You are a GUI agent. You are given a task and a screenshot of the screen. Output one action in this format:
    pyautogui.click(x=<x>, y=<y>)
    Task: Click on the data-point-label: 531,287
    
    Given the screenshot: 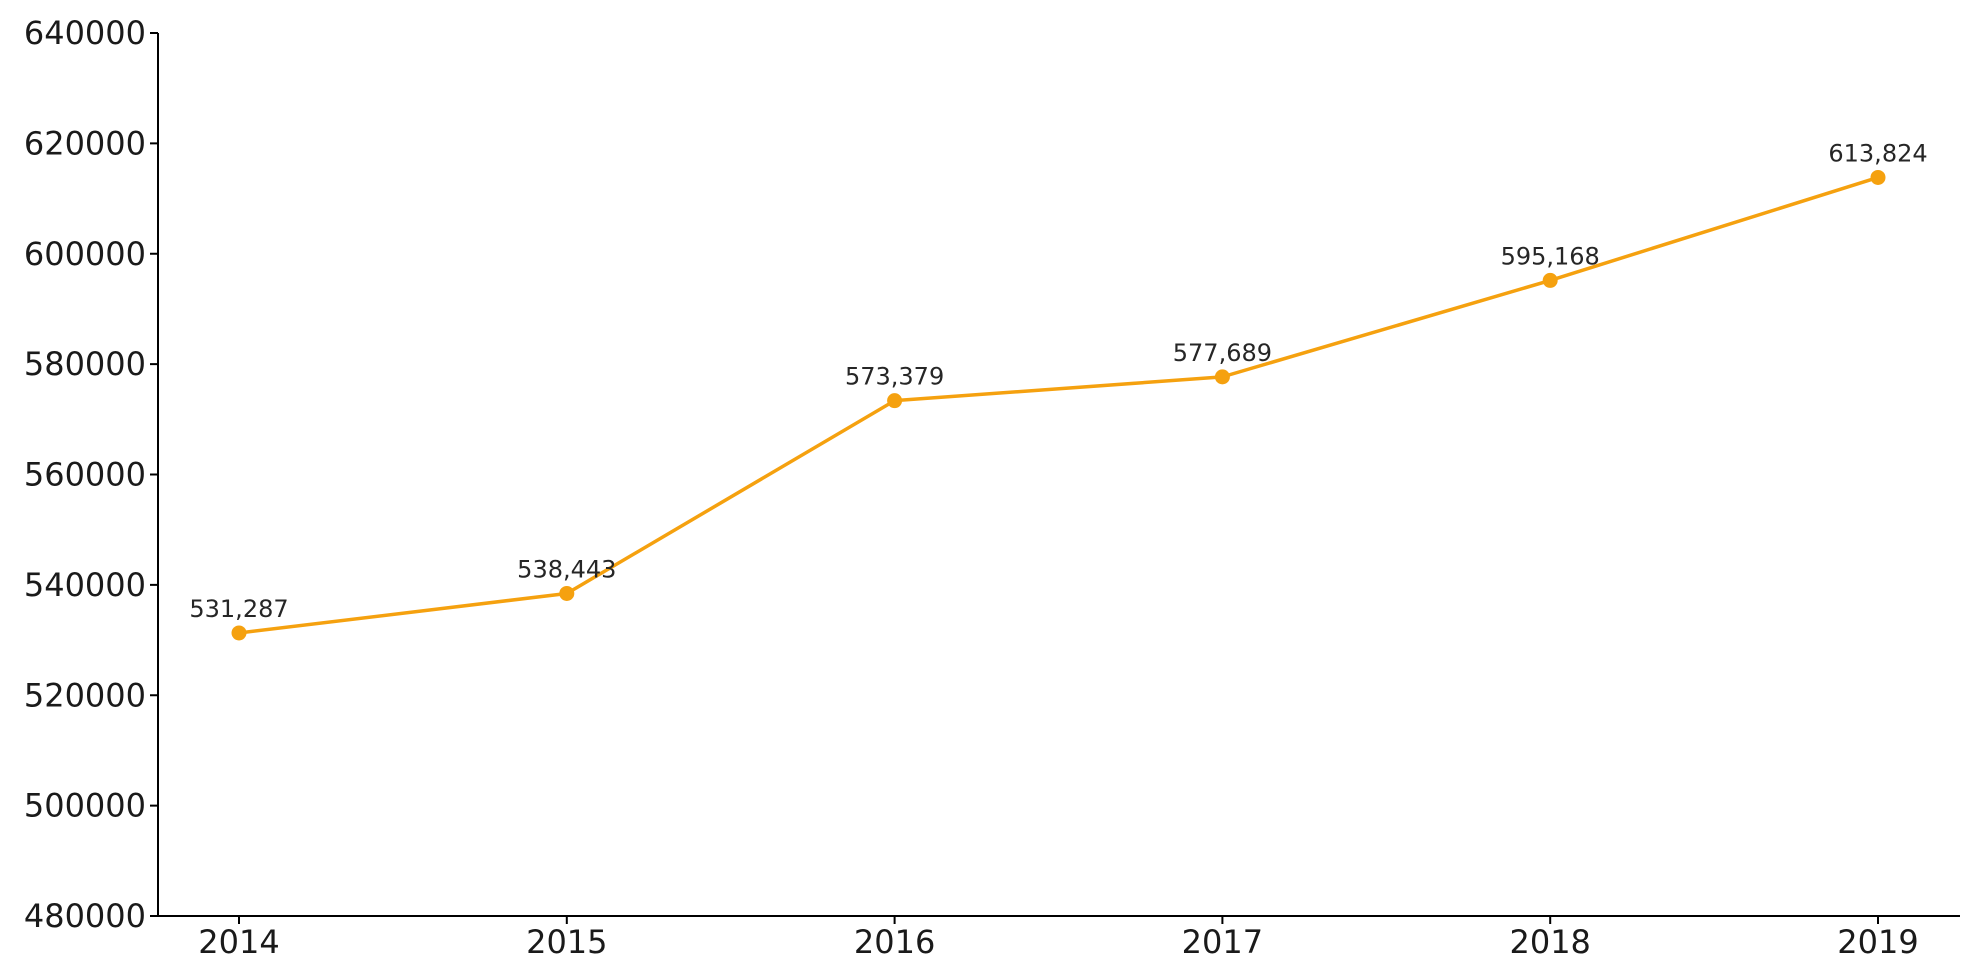 What is the action you would take?
    pyautogui.click(x=238, y=609)
    